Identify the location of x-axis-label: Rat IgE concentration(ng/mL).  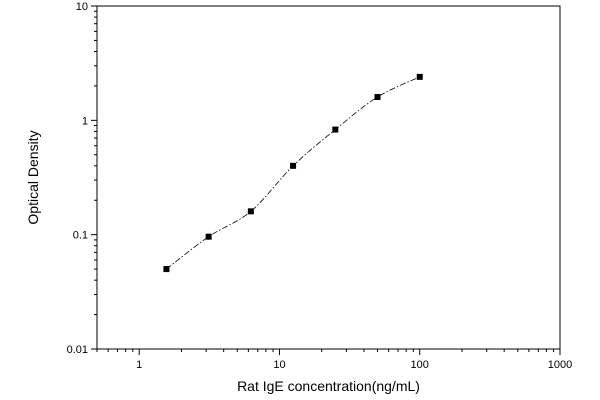
(328, 386).